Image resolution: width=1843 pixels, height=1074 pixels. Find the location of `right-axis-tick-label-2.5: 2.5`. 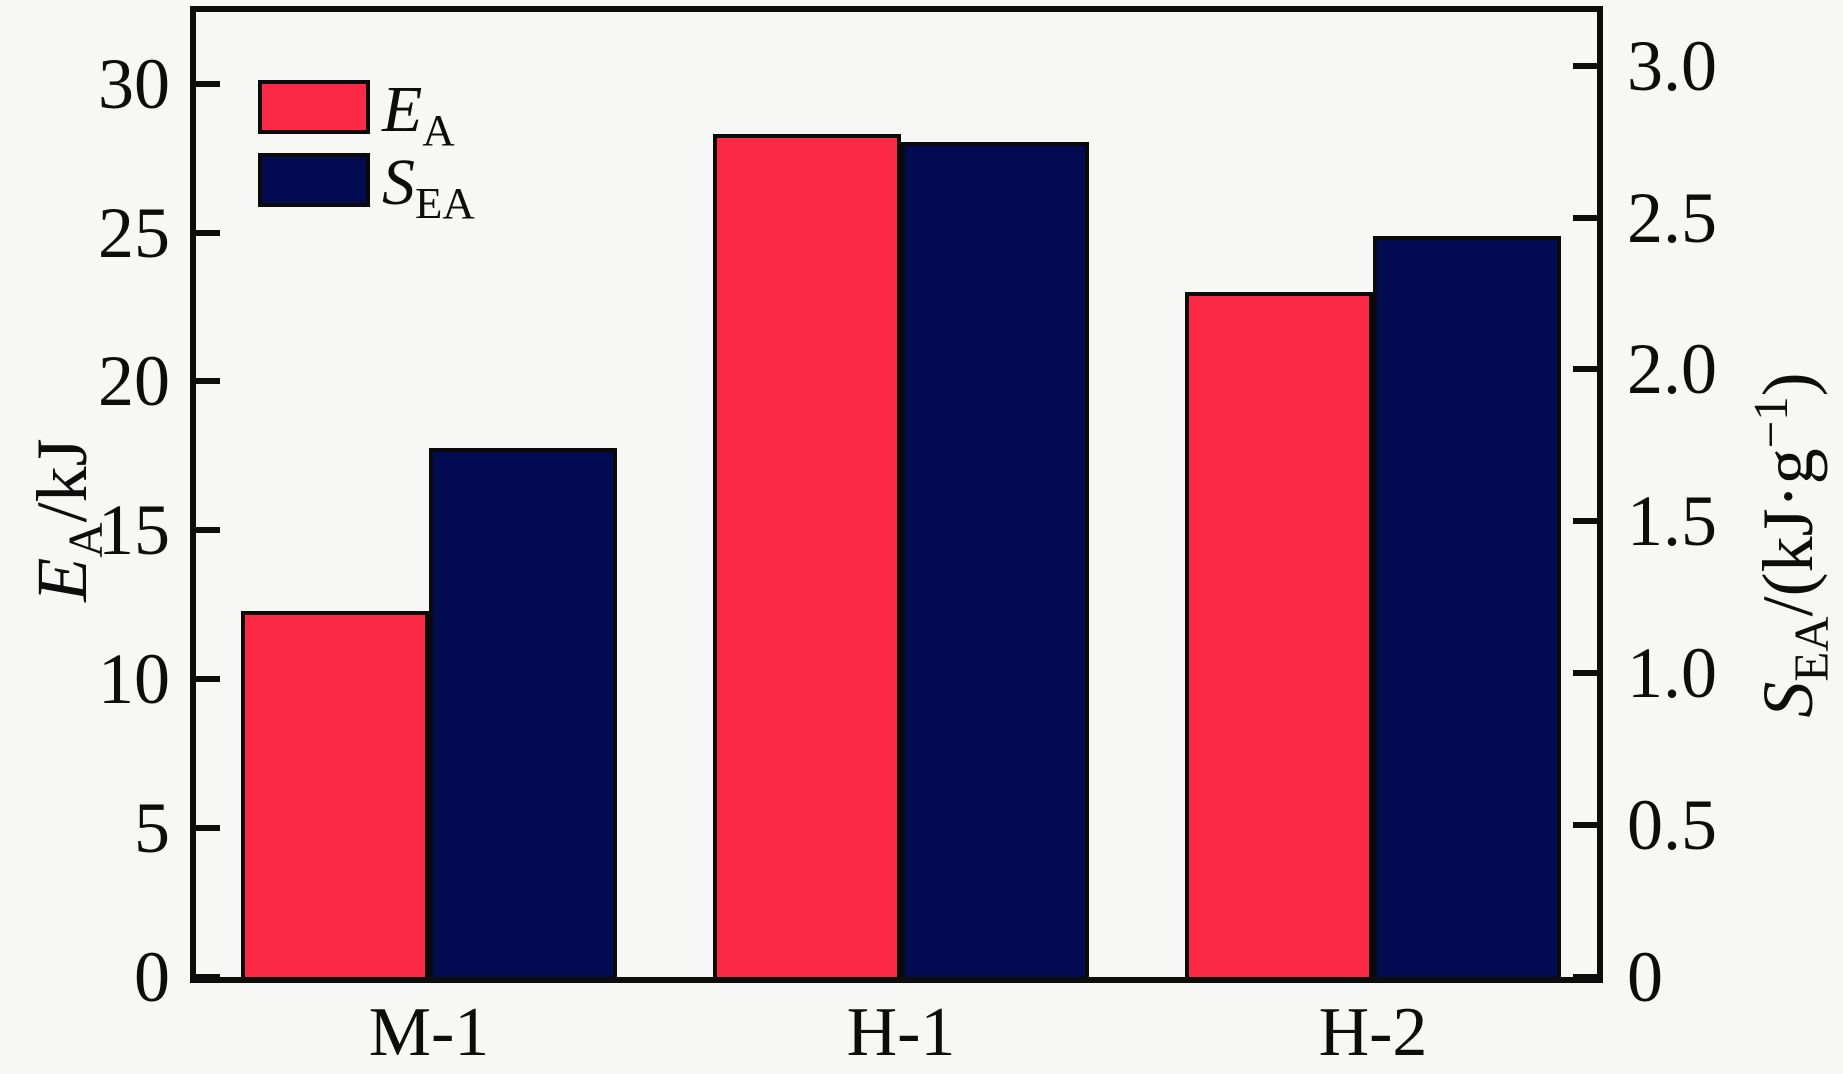

right-axis-tick-label-2.5: 2.5 is located at coordinates (1672, 217).